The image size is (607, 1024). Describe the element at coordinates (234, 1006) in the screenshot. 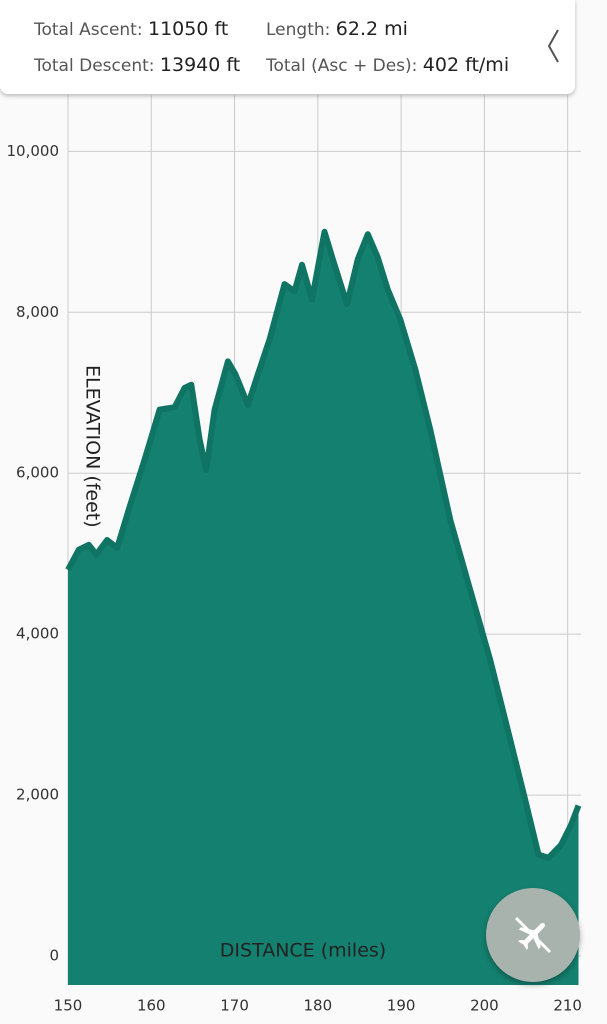

I see `x-tick-label: 170` at that location.